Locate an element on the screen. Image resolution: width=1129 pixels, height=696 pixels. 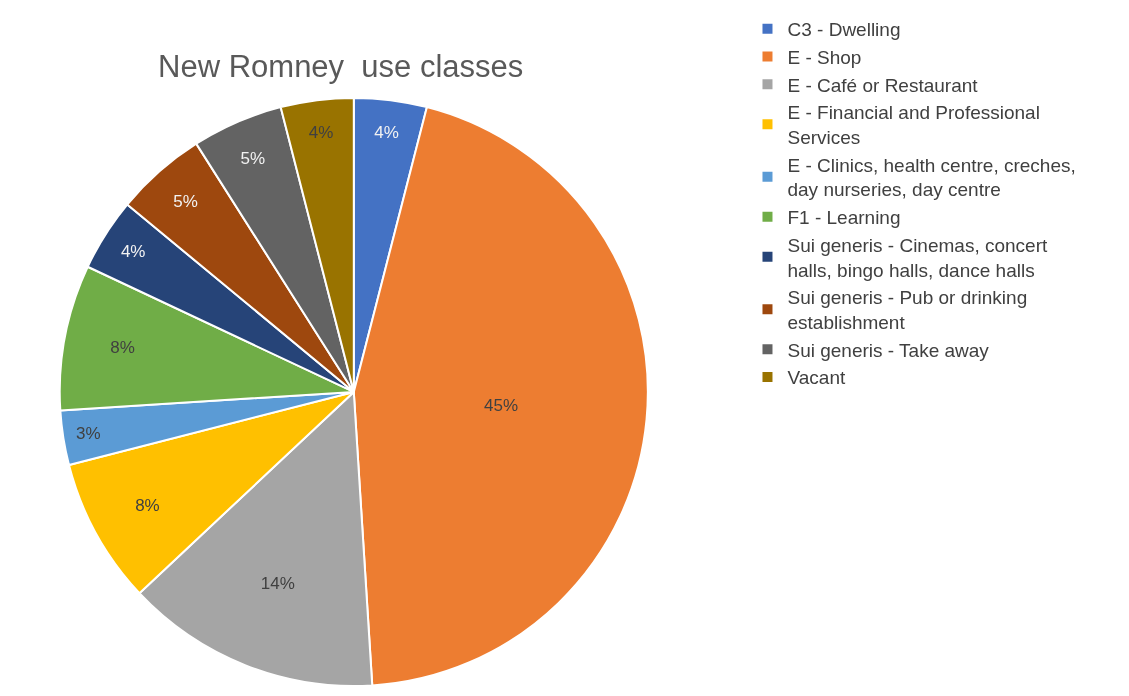
legend-label: Sui generis - Cinemas, concert halls, bingo halls, dance halls is located at coordinates (917, 257).